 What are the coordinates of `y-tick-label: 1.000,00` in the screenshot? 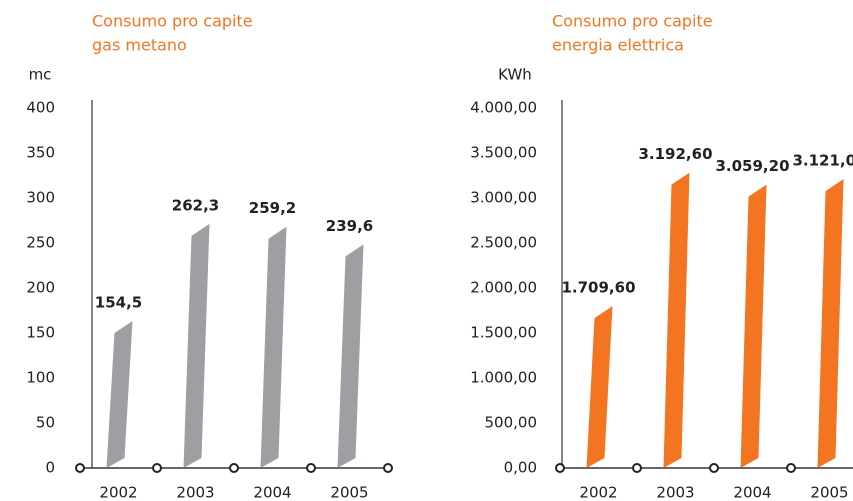 It's located at (503, 378).